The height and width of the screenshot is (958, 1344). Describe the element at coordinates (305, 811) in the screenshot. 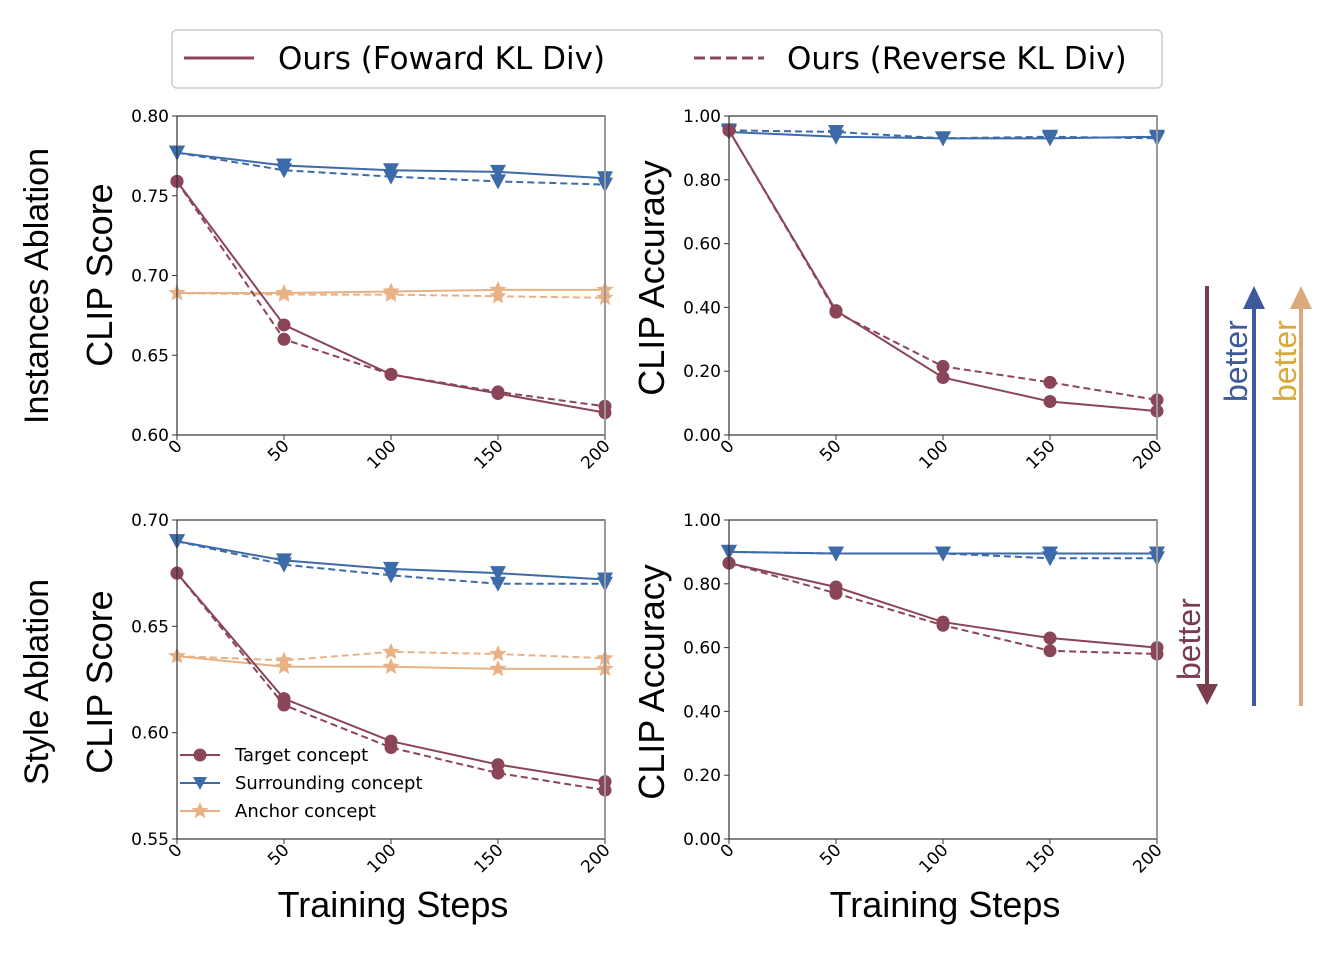

I see `inner-legend-anchor-label: Anchor concept` at that location.